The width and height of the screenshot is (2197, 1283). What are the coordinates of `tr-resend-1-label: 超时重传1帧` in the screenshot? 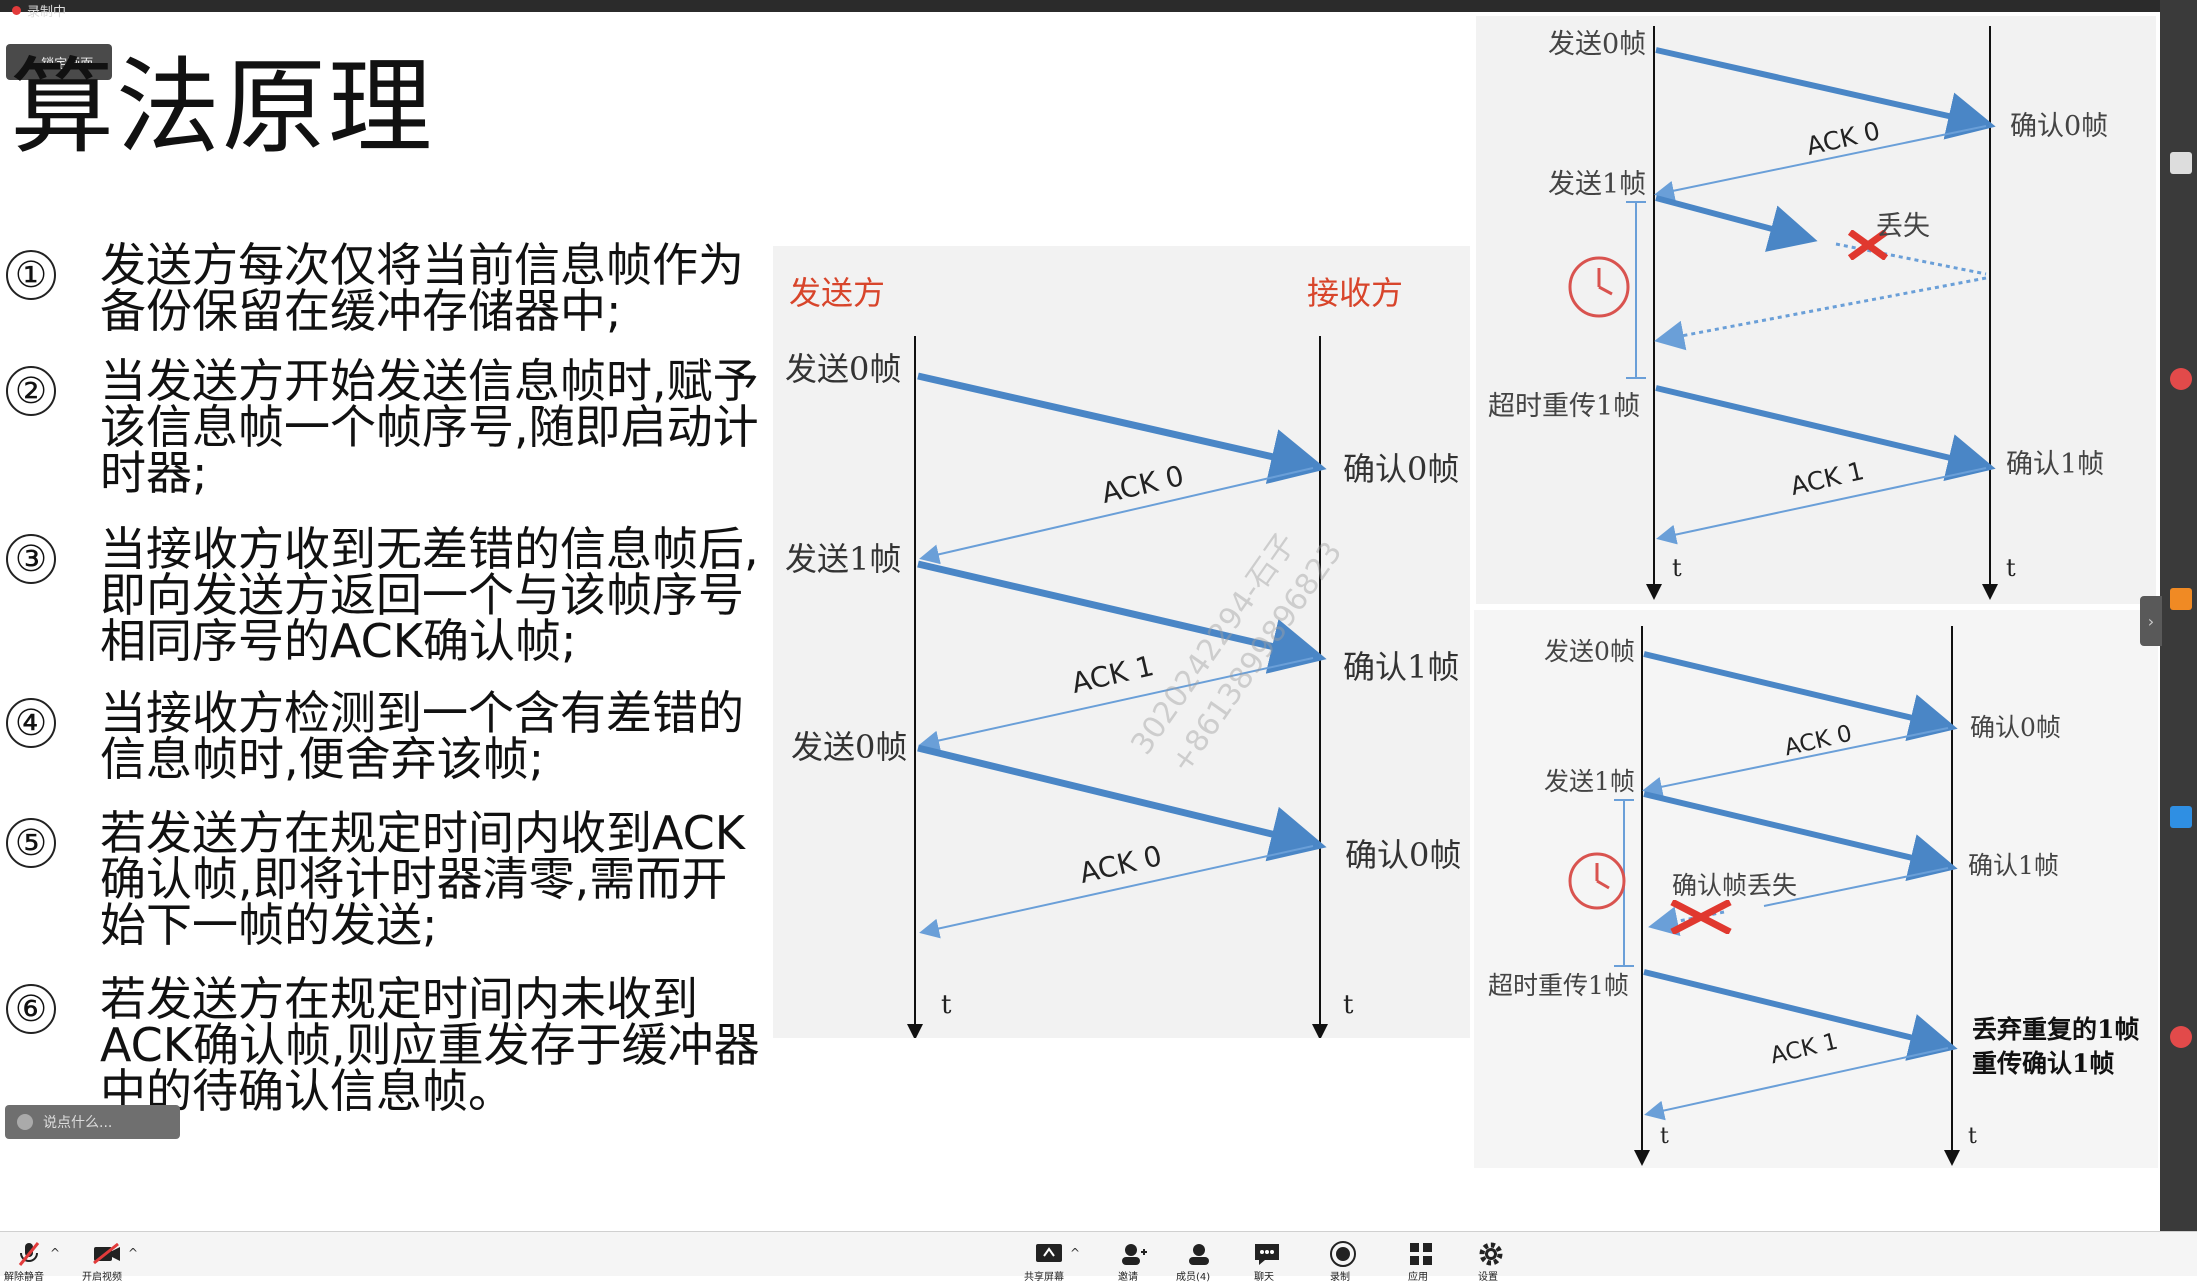 It's located at (1564, 406).